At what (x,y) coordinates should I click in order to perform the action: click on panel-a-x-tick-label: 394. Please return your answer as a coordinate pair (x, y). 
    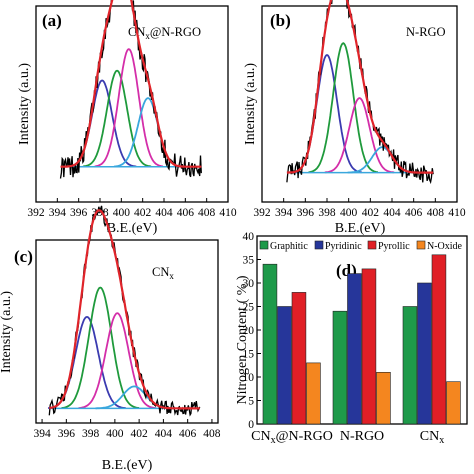
    Looking at the image, I should click on (58, 213).